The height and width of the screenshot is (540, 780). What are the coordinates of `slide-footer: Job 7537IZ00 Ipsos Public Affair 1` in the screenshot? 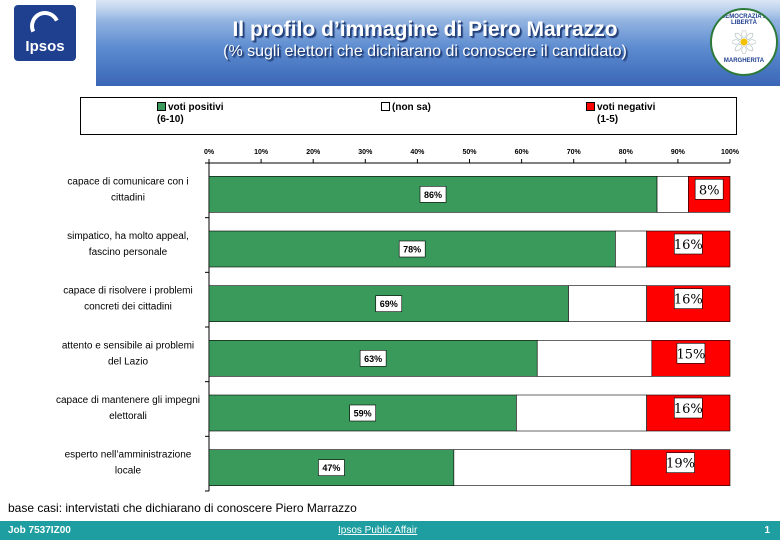 It's located at (390, 530).